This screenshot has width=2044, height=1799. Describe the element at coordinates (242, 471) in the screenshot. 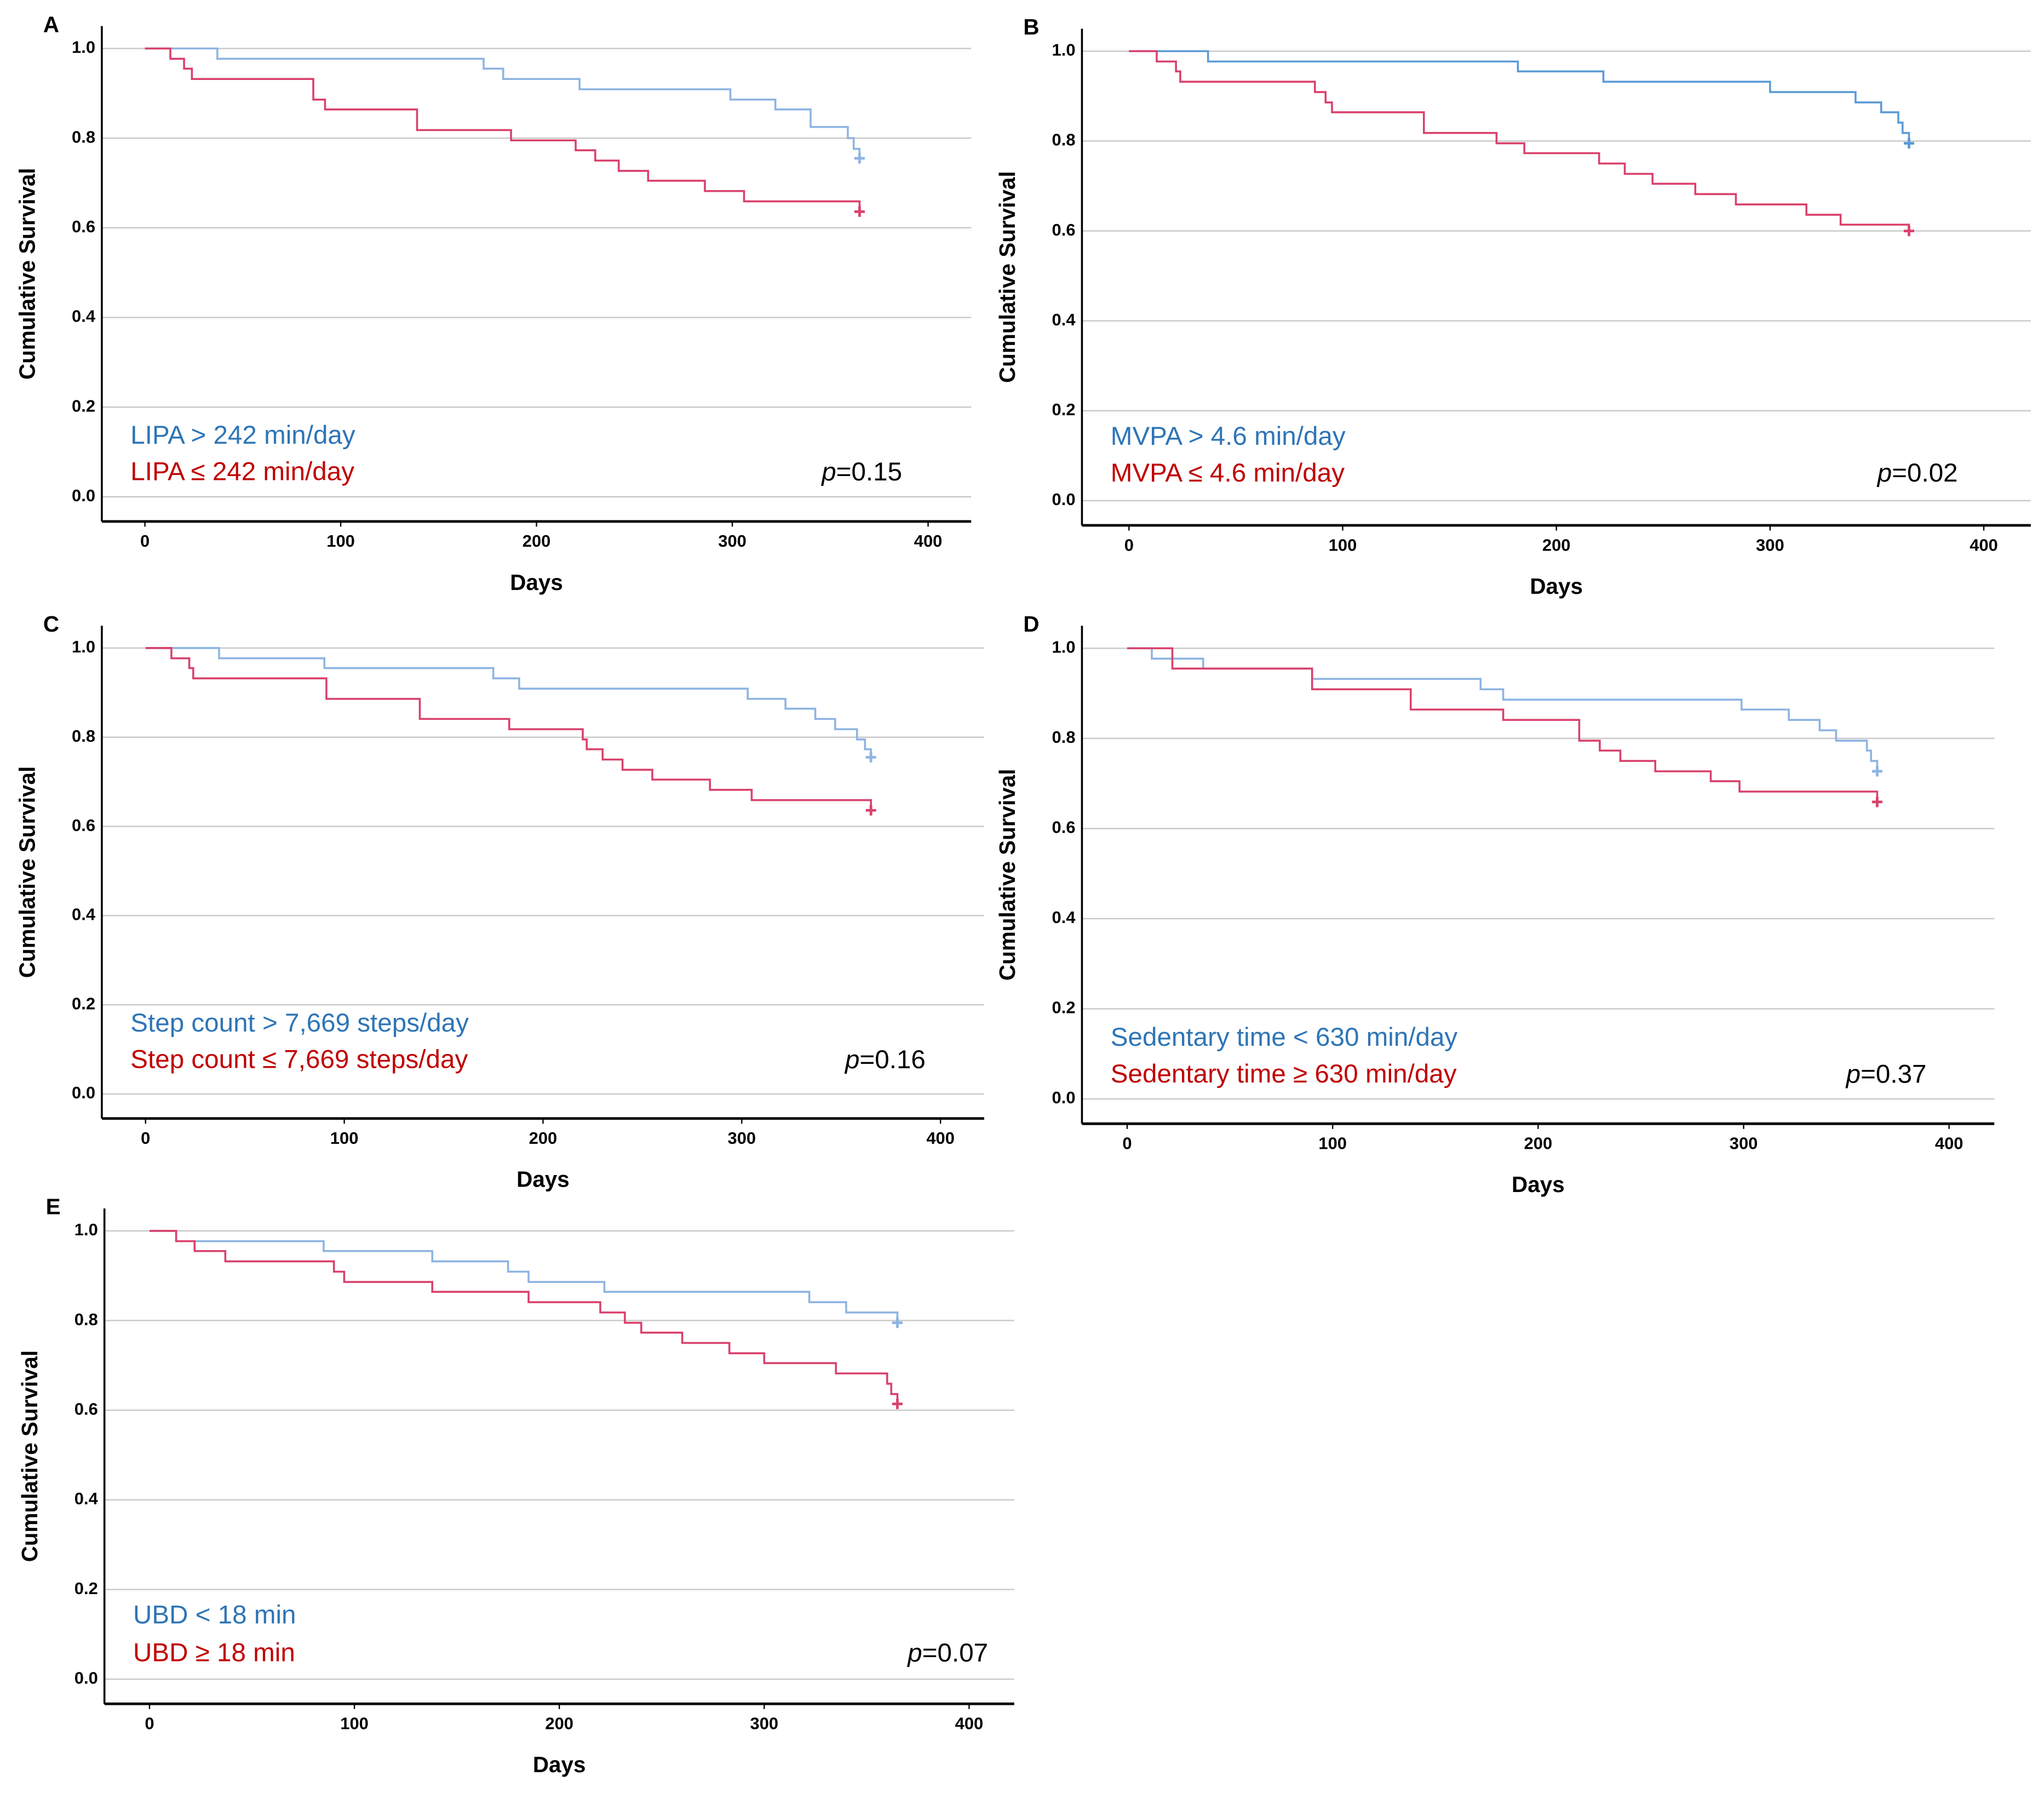

I see `legend-entry: LIPA ≤ 242 min/day` at that location.